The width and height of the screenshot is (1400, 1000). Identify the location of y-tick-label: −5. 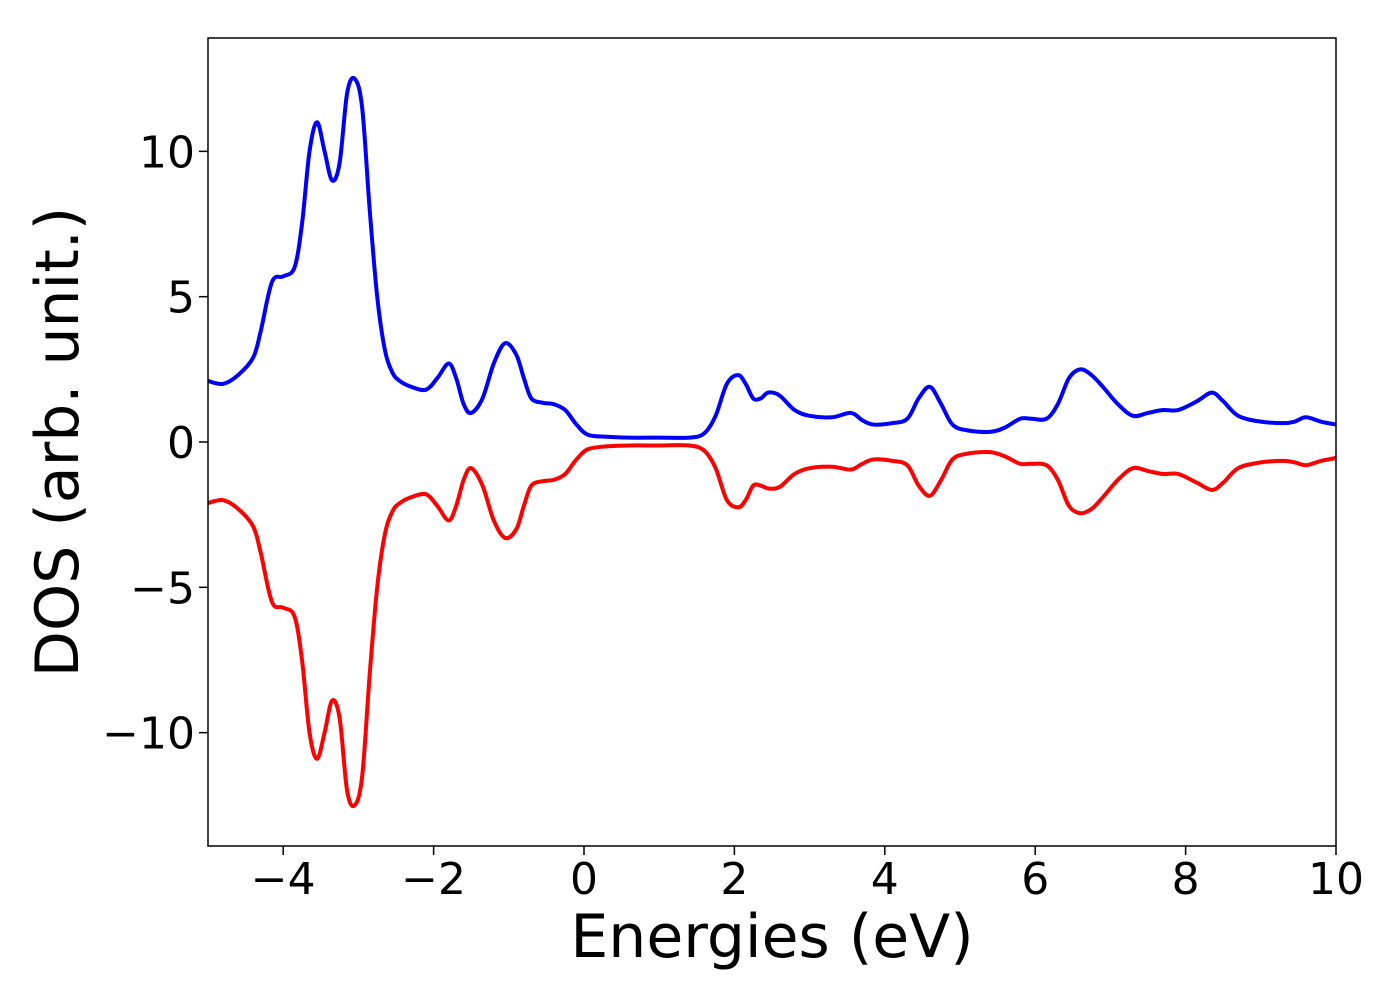
(162, 588).